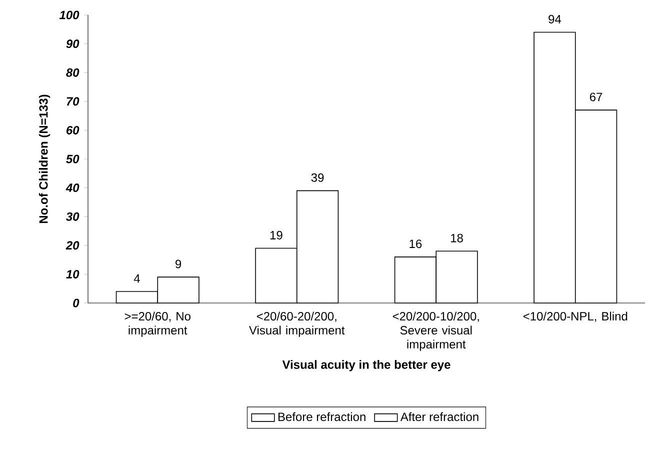 This screenshot has height=454, width=653. What do you see at coordinates (76, 303) in the screenshot?
I see `y-tick-label: 0` at bounding box center [76, 303].